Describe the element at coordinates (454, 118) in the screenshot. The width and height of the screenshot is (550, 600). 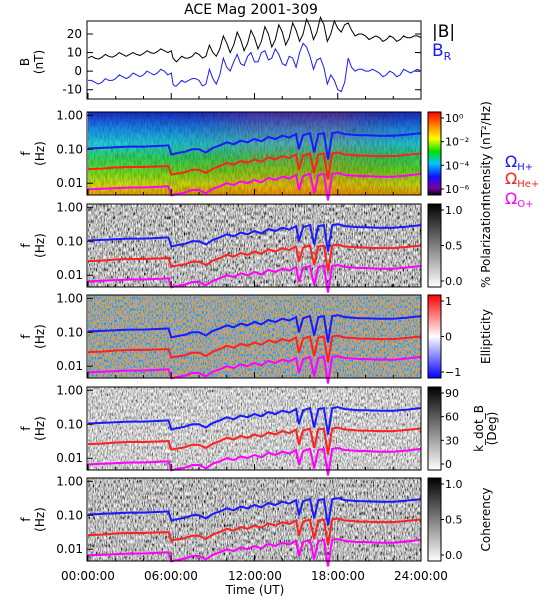
I see `intensity-colorbar-tick-label-0: 10⁰` at that location.